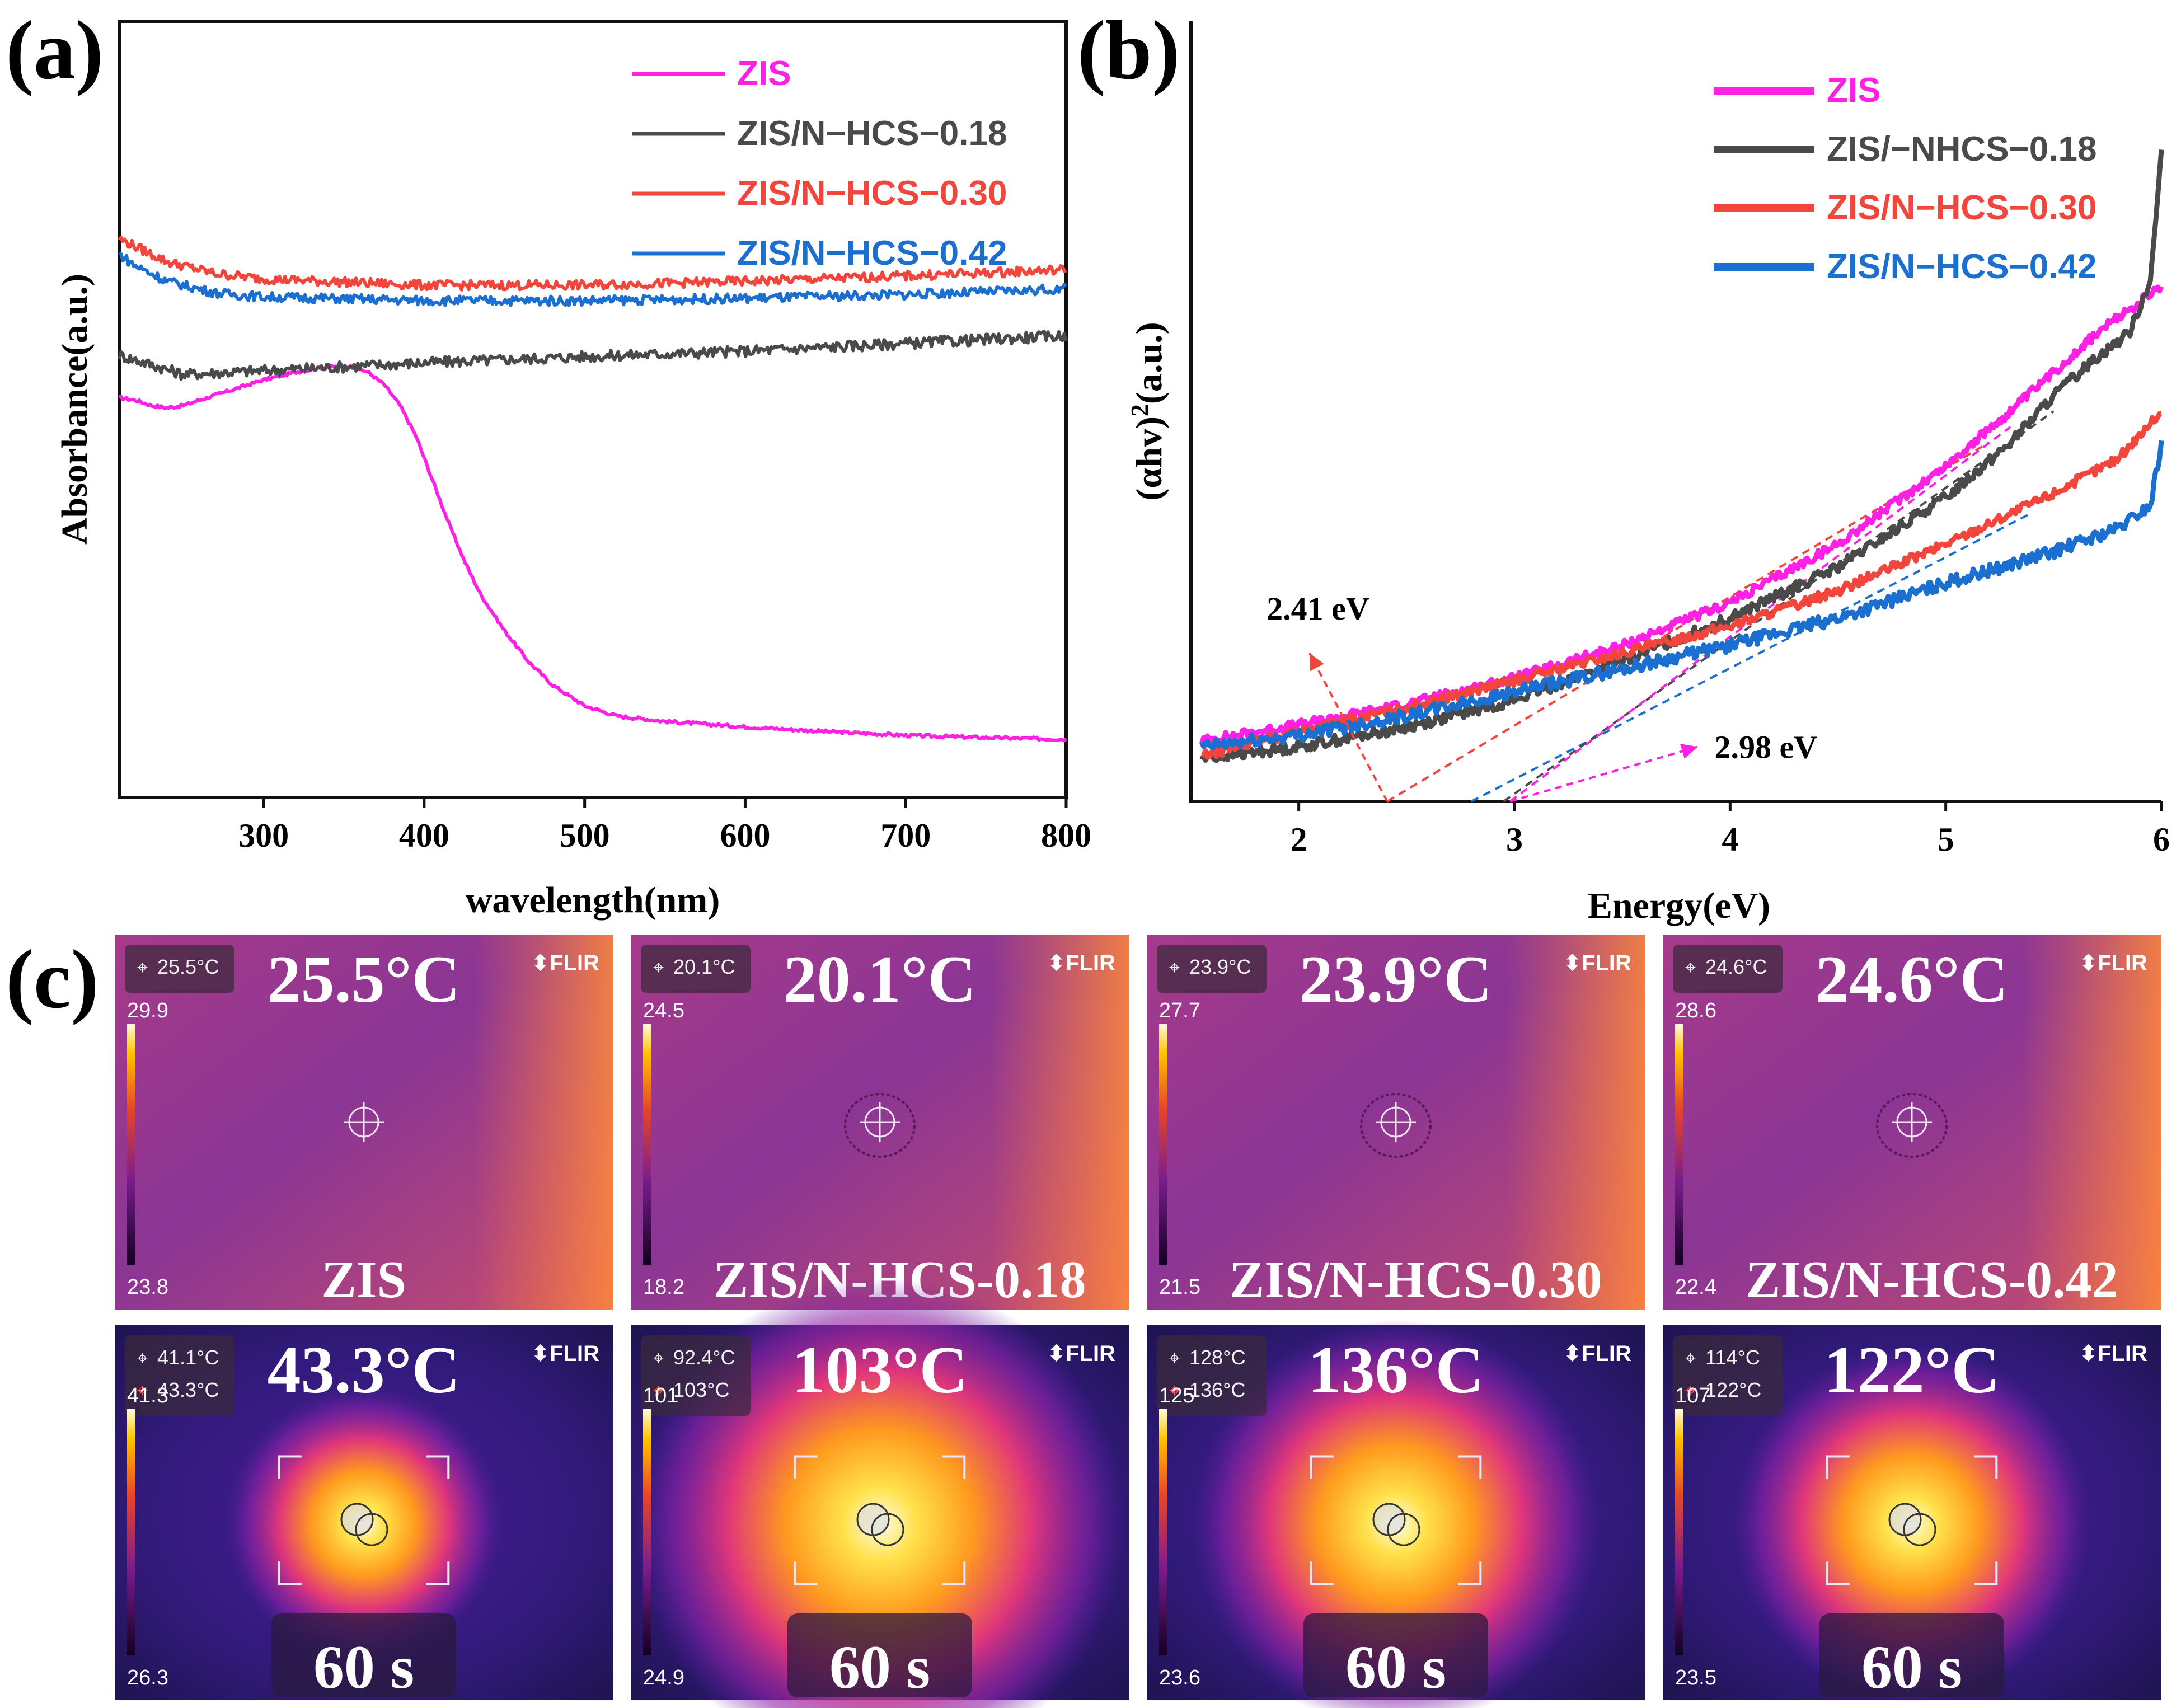 Image resolution: width=2181 pixels, height=1708 pixels. I want to click on scale-max-value: 24.5, so click(663, 1010).